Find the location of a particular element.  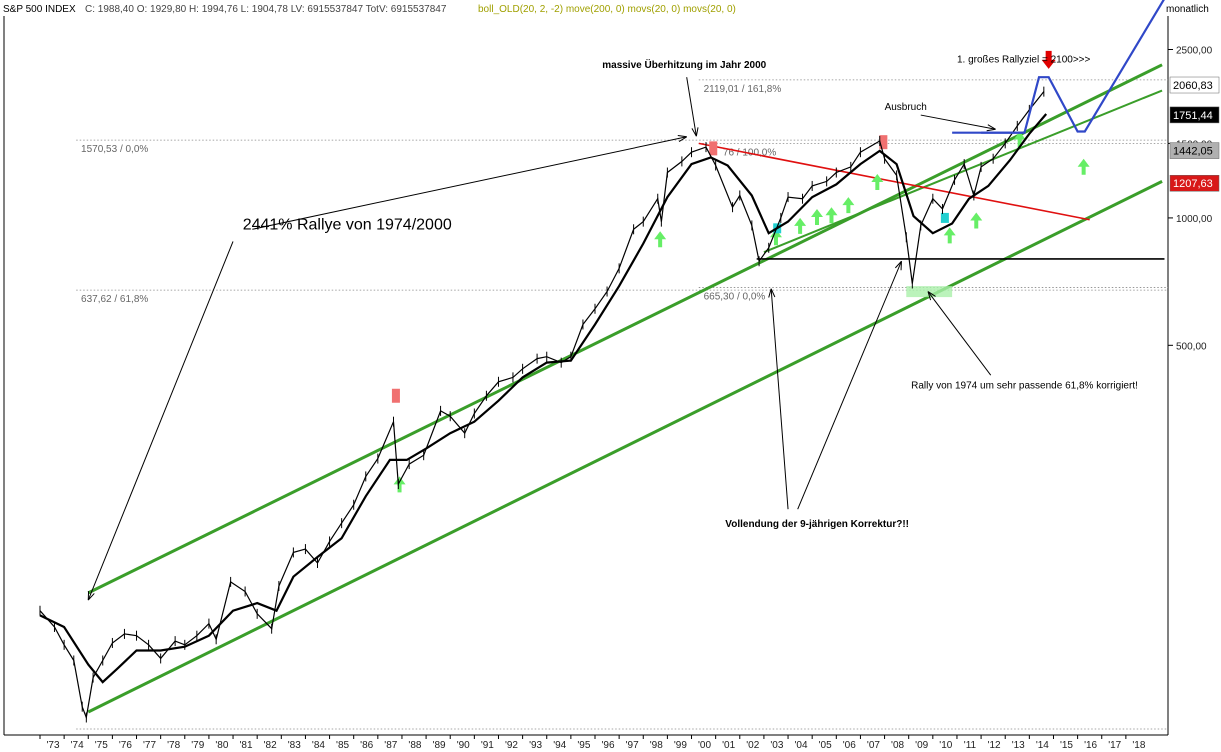

x-tick-label: '06 is located at coordinates (849, 745).